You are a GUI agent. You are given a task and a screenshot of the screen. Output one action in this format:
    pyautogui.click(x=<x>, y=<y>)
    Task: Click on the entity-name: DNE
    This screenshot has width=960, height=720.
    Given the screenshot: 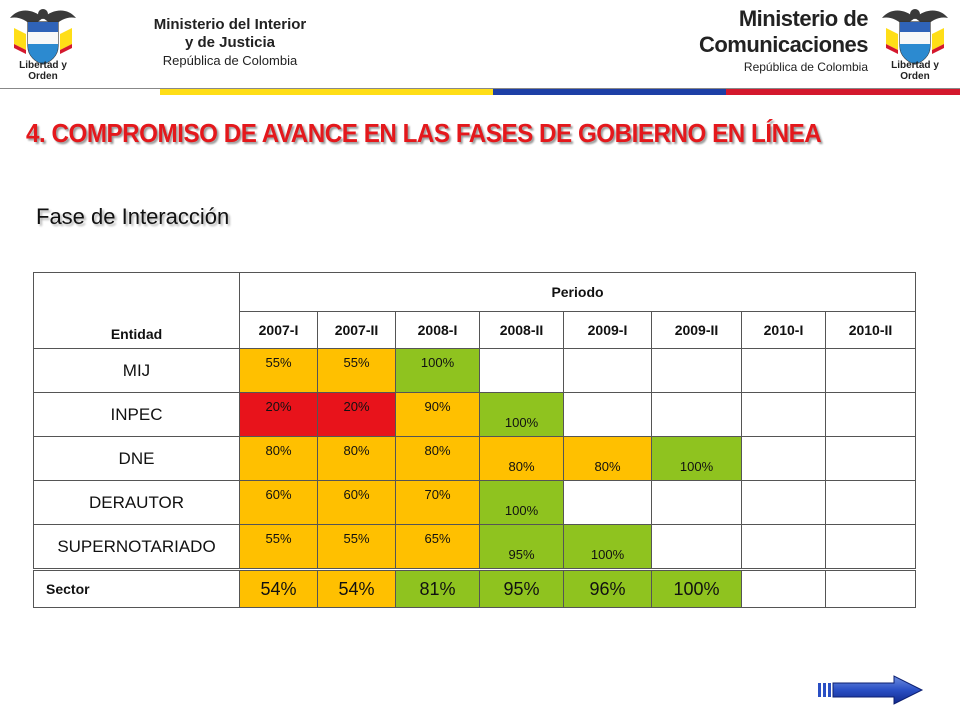 What is the action you would take?
    pyautogui.click(x=136, y=458)
    